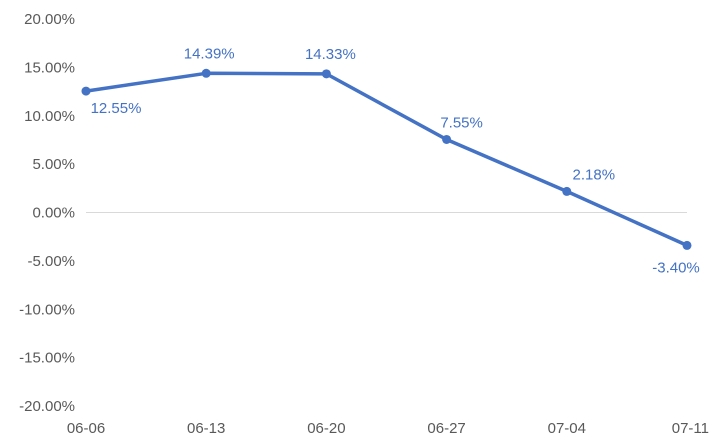 The width and height of the screenshot is (727, 447). I want to click on y-tick-label: -20.00%, so click(47, 406).